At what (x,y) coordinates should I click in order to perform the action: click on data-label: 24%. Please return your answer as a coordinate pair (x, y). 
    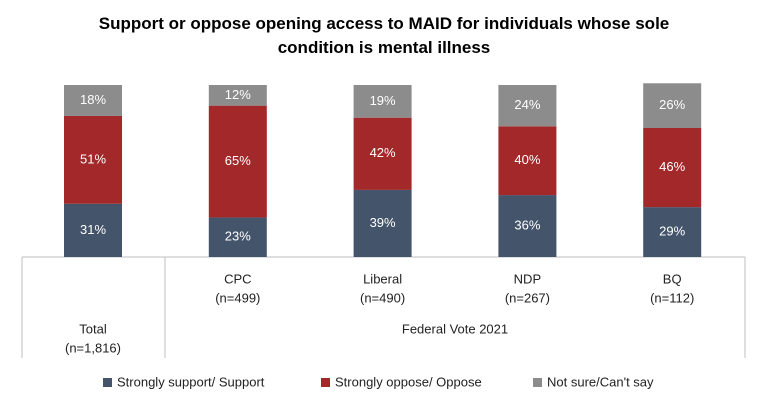
    Looking at the image, I should click on (527, 104).